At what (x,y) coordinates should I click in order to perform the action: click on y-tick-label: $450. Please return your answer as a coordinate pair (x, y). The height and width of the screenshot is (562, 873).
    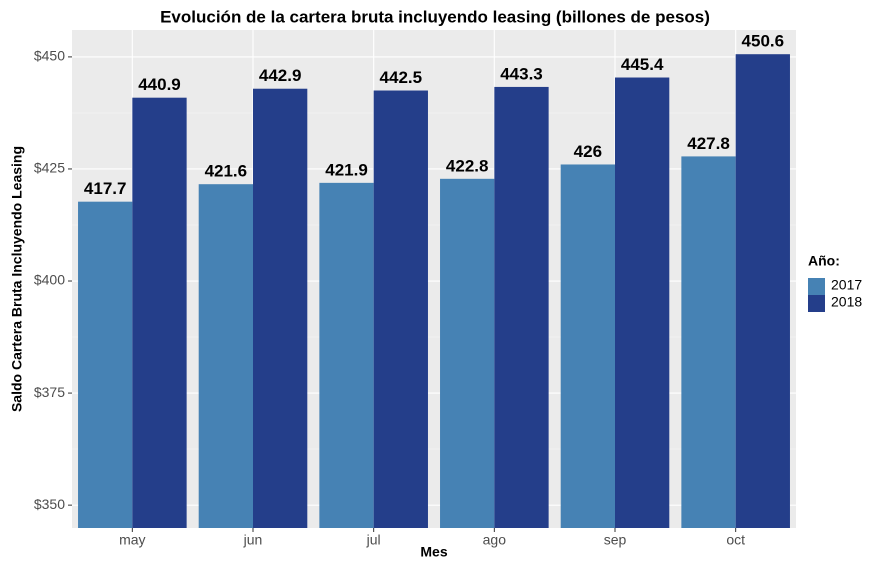
    Looking at the image, I should click on (49, 56).